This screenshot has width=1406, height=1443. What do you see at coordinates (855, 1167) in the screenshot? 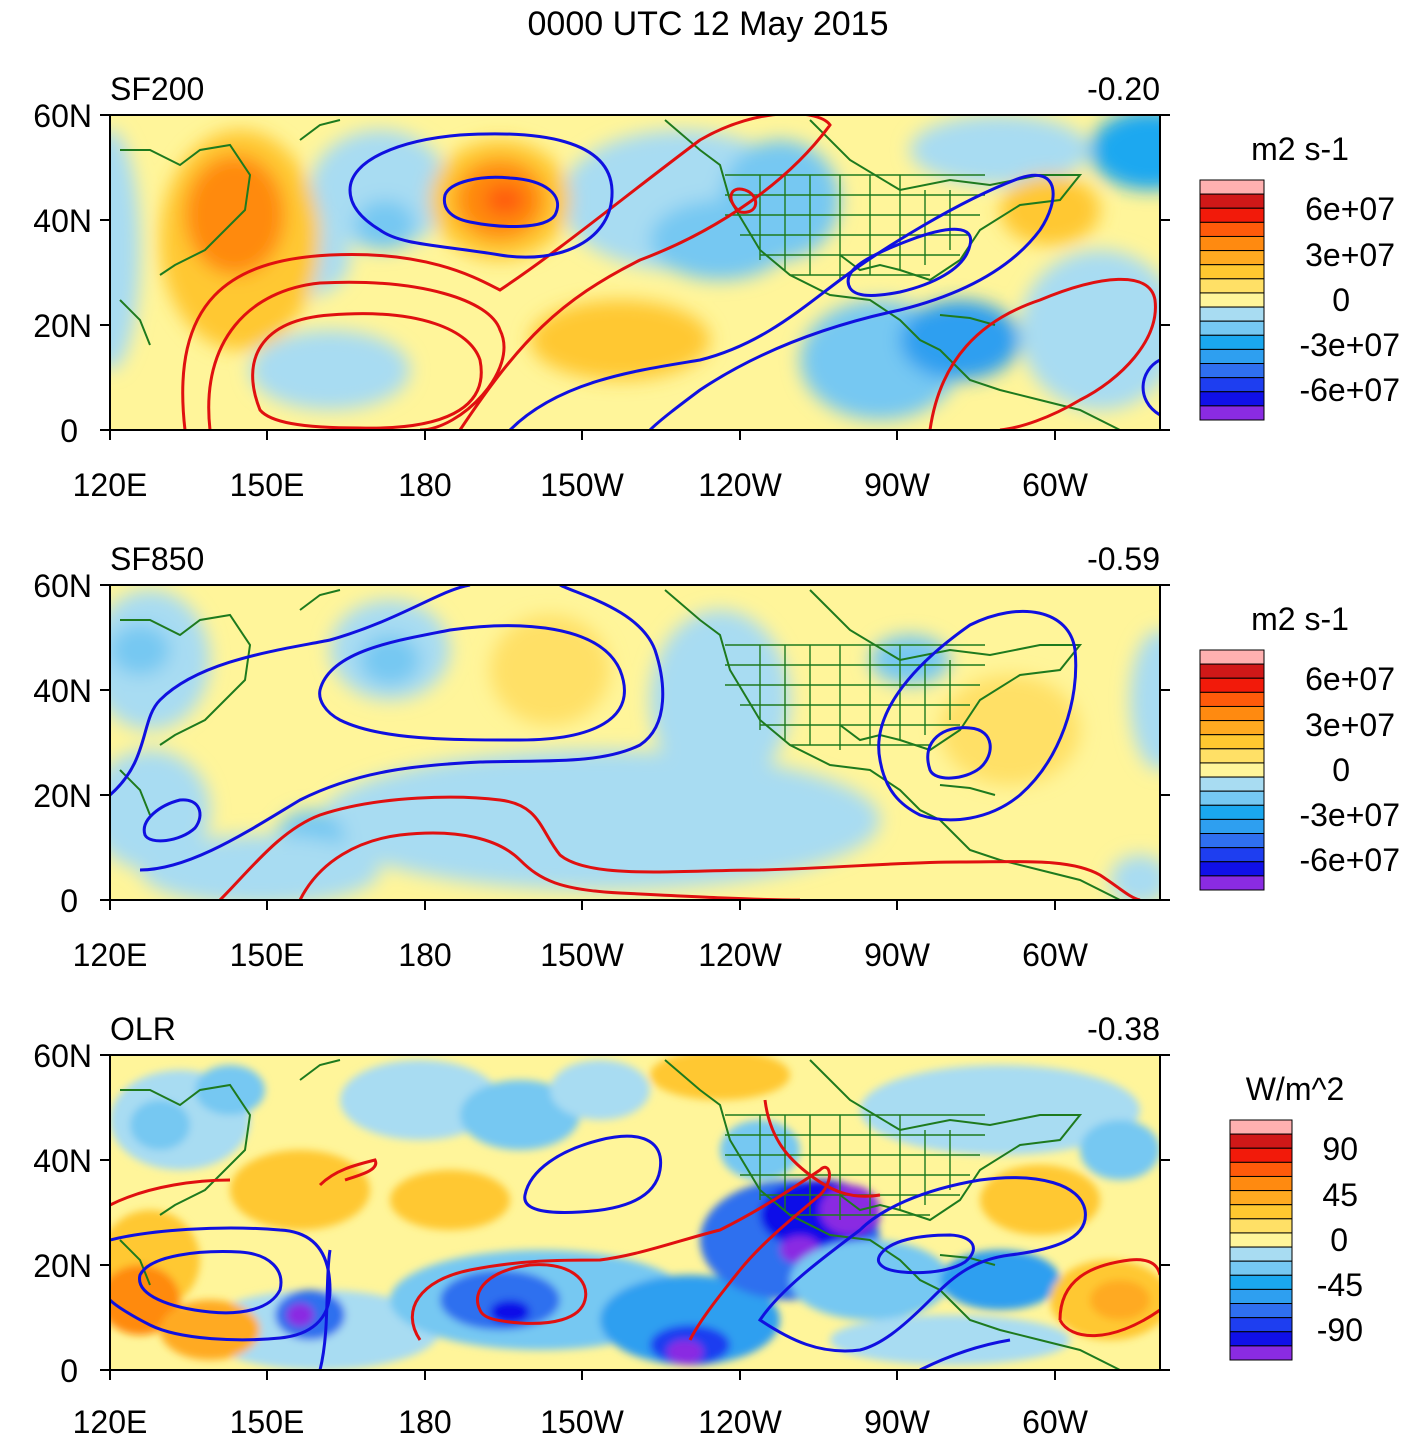
I see `olr-state-borders` at bounding box center [855, 1167].